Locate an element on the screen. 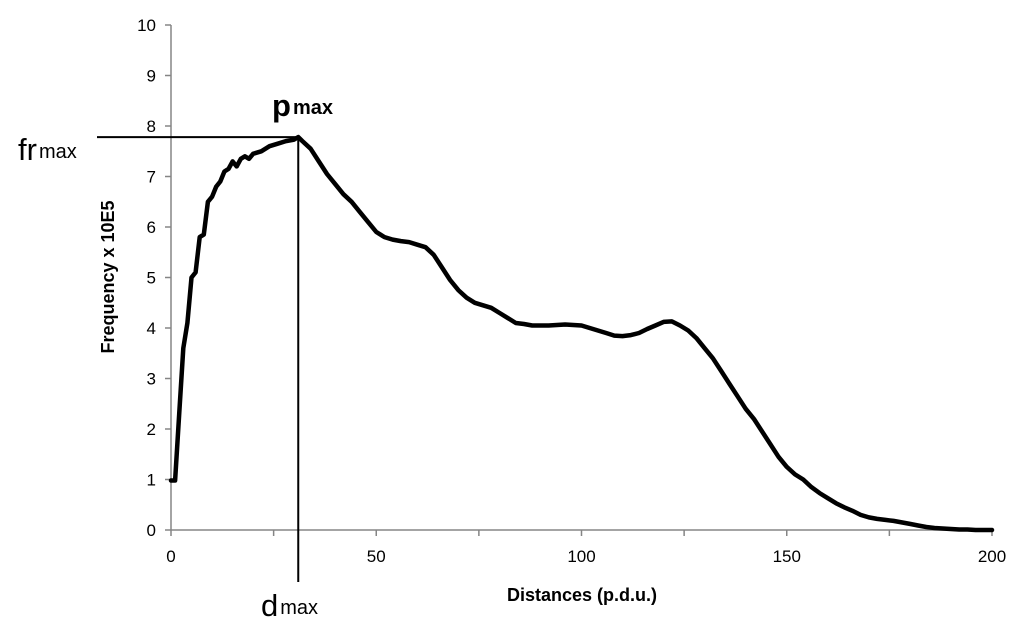 The image size is (1024, 634). y-tick-label-6: 6 is located at coordinates (151, 227).